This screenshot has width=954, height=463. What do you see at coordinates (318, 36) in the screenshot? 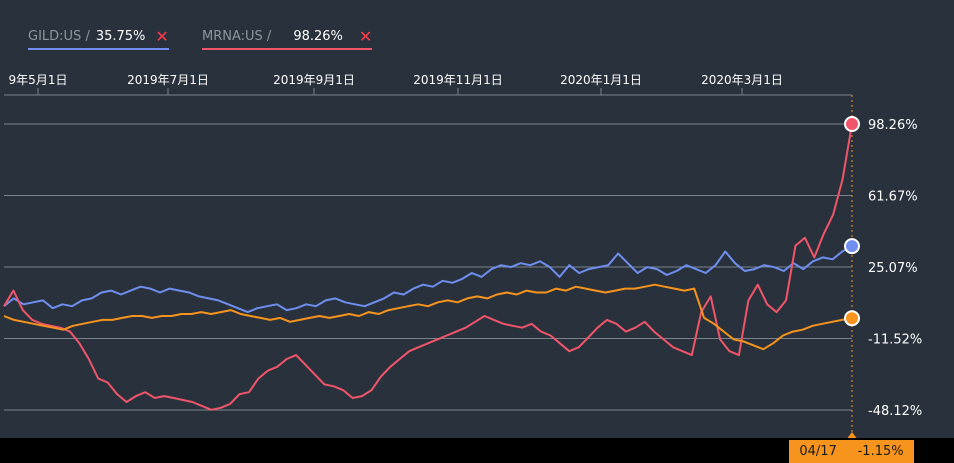
I see `legend-value: 98.26%` at bounding box center [318, 36].